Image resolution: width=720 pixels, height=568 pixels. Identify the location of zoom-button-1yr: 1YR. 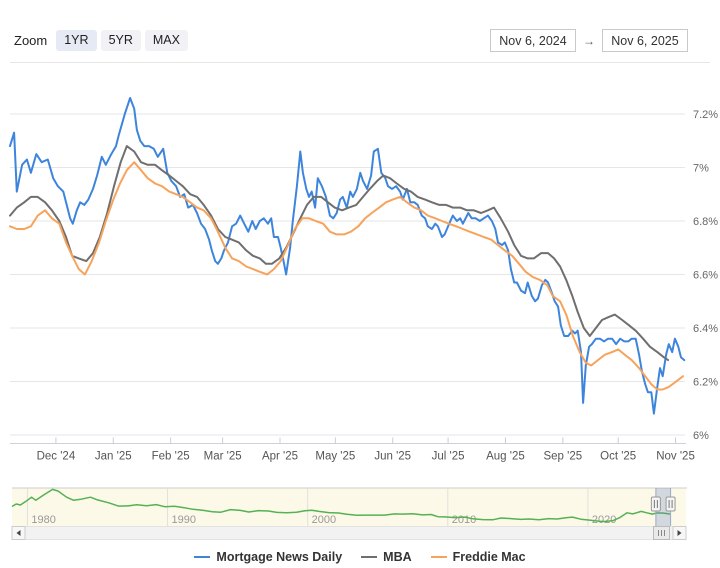
(76, 40).